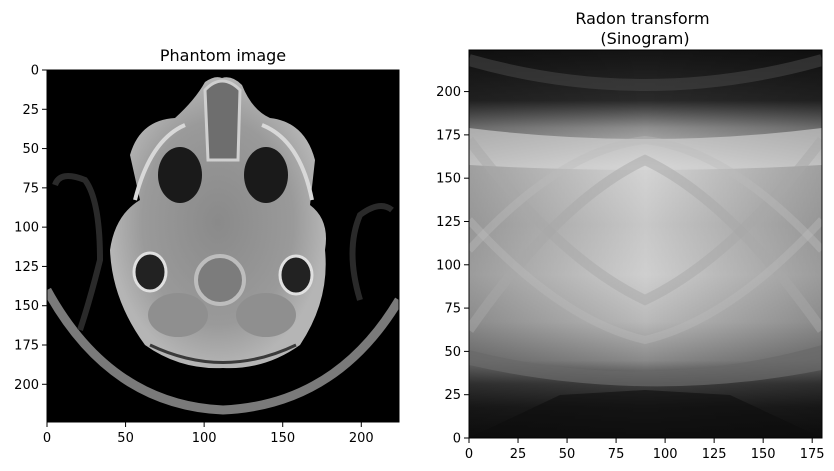 This screenshot has width=834, height=471. Describe the element at coordinates (282, 438) in the screenshot. I see `phantom-x-tick-label: 150` at that location.